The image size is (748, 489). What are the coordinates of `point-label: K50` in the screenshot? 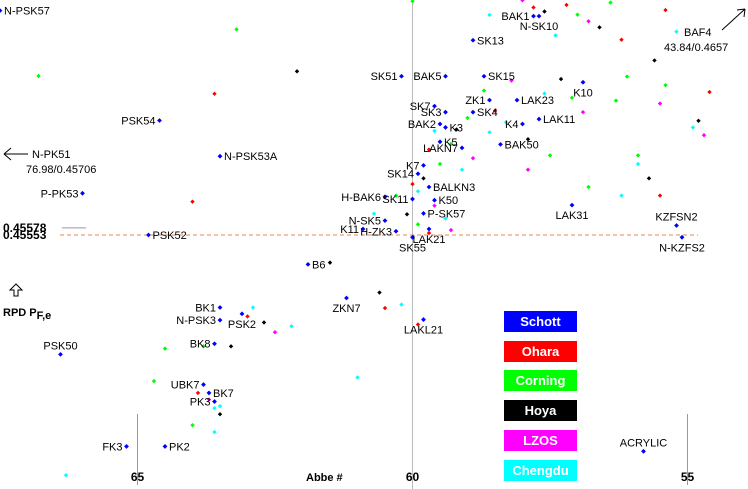 It's located at (449, 201).